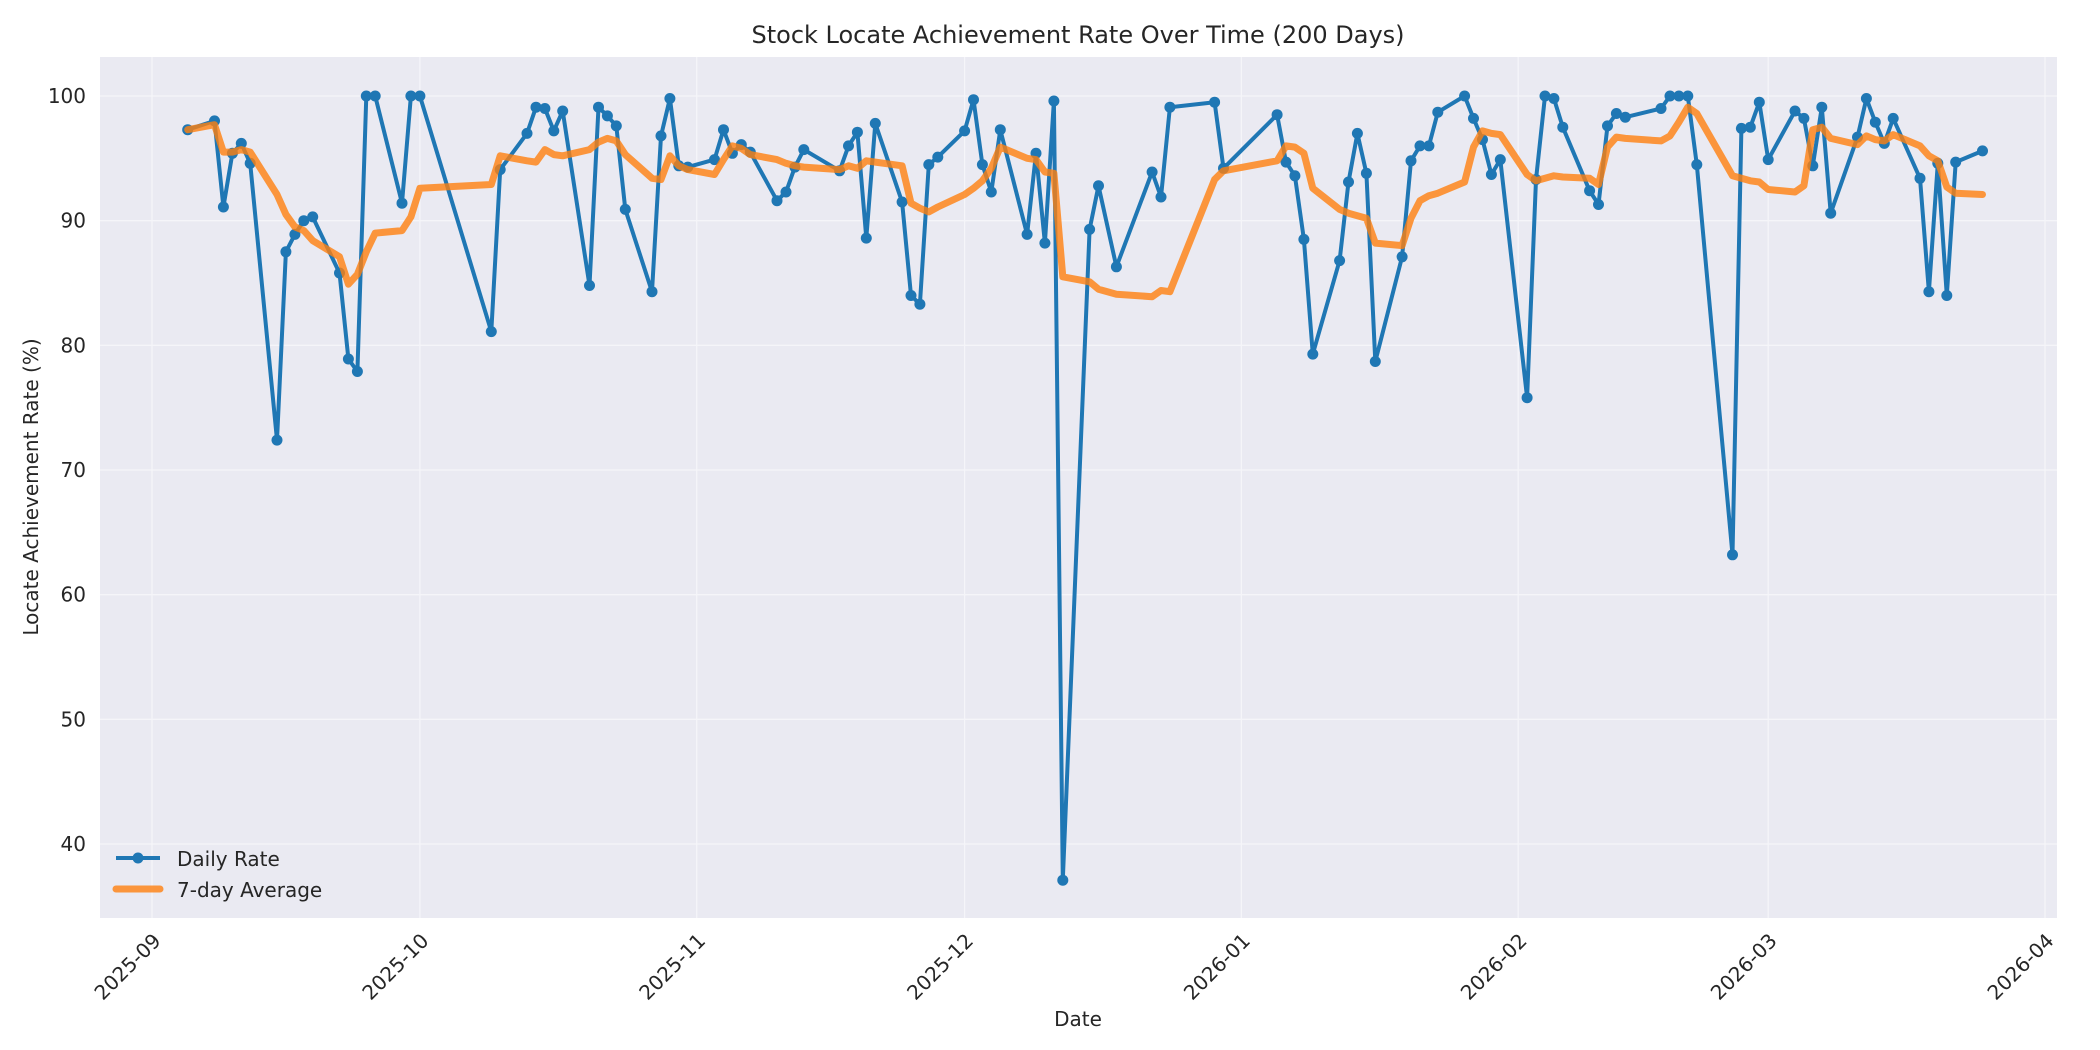  I want to click on legend-label-7-day-average: 7-day Average, so click(249, 890).